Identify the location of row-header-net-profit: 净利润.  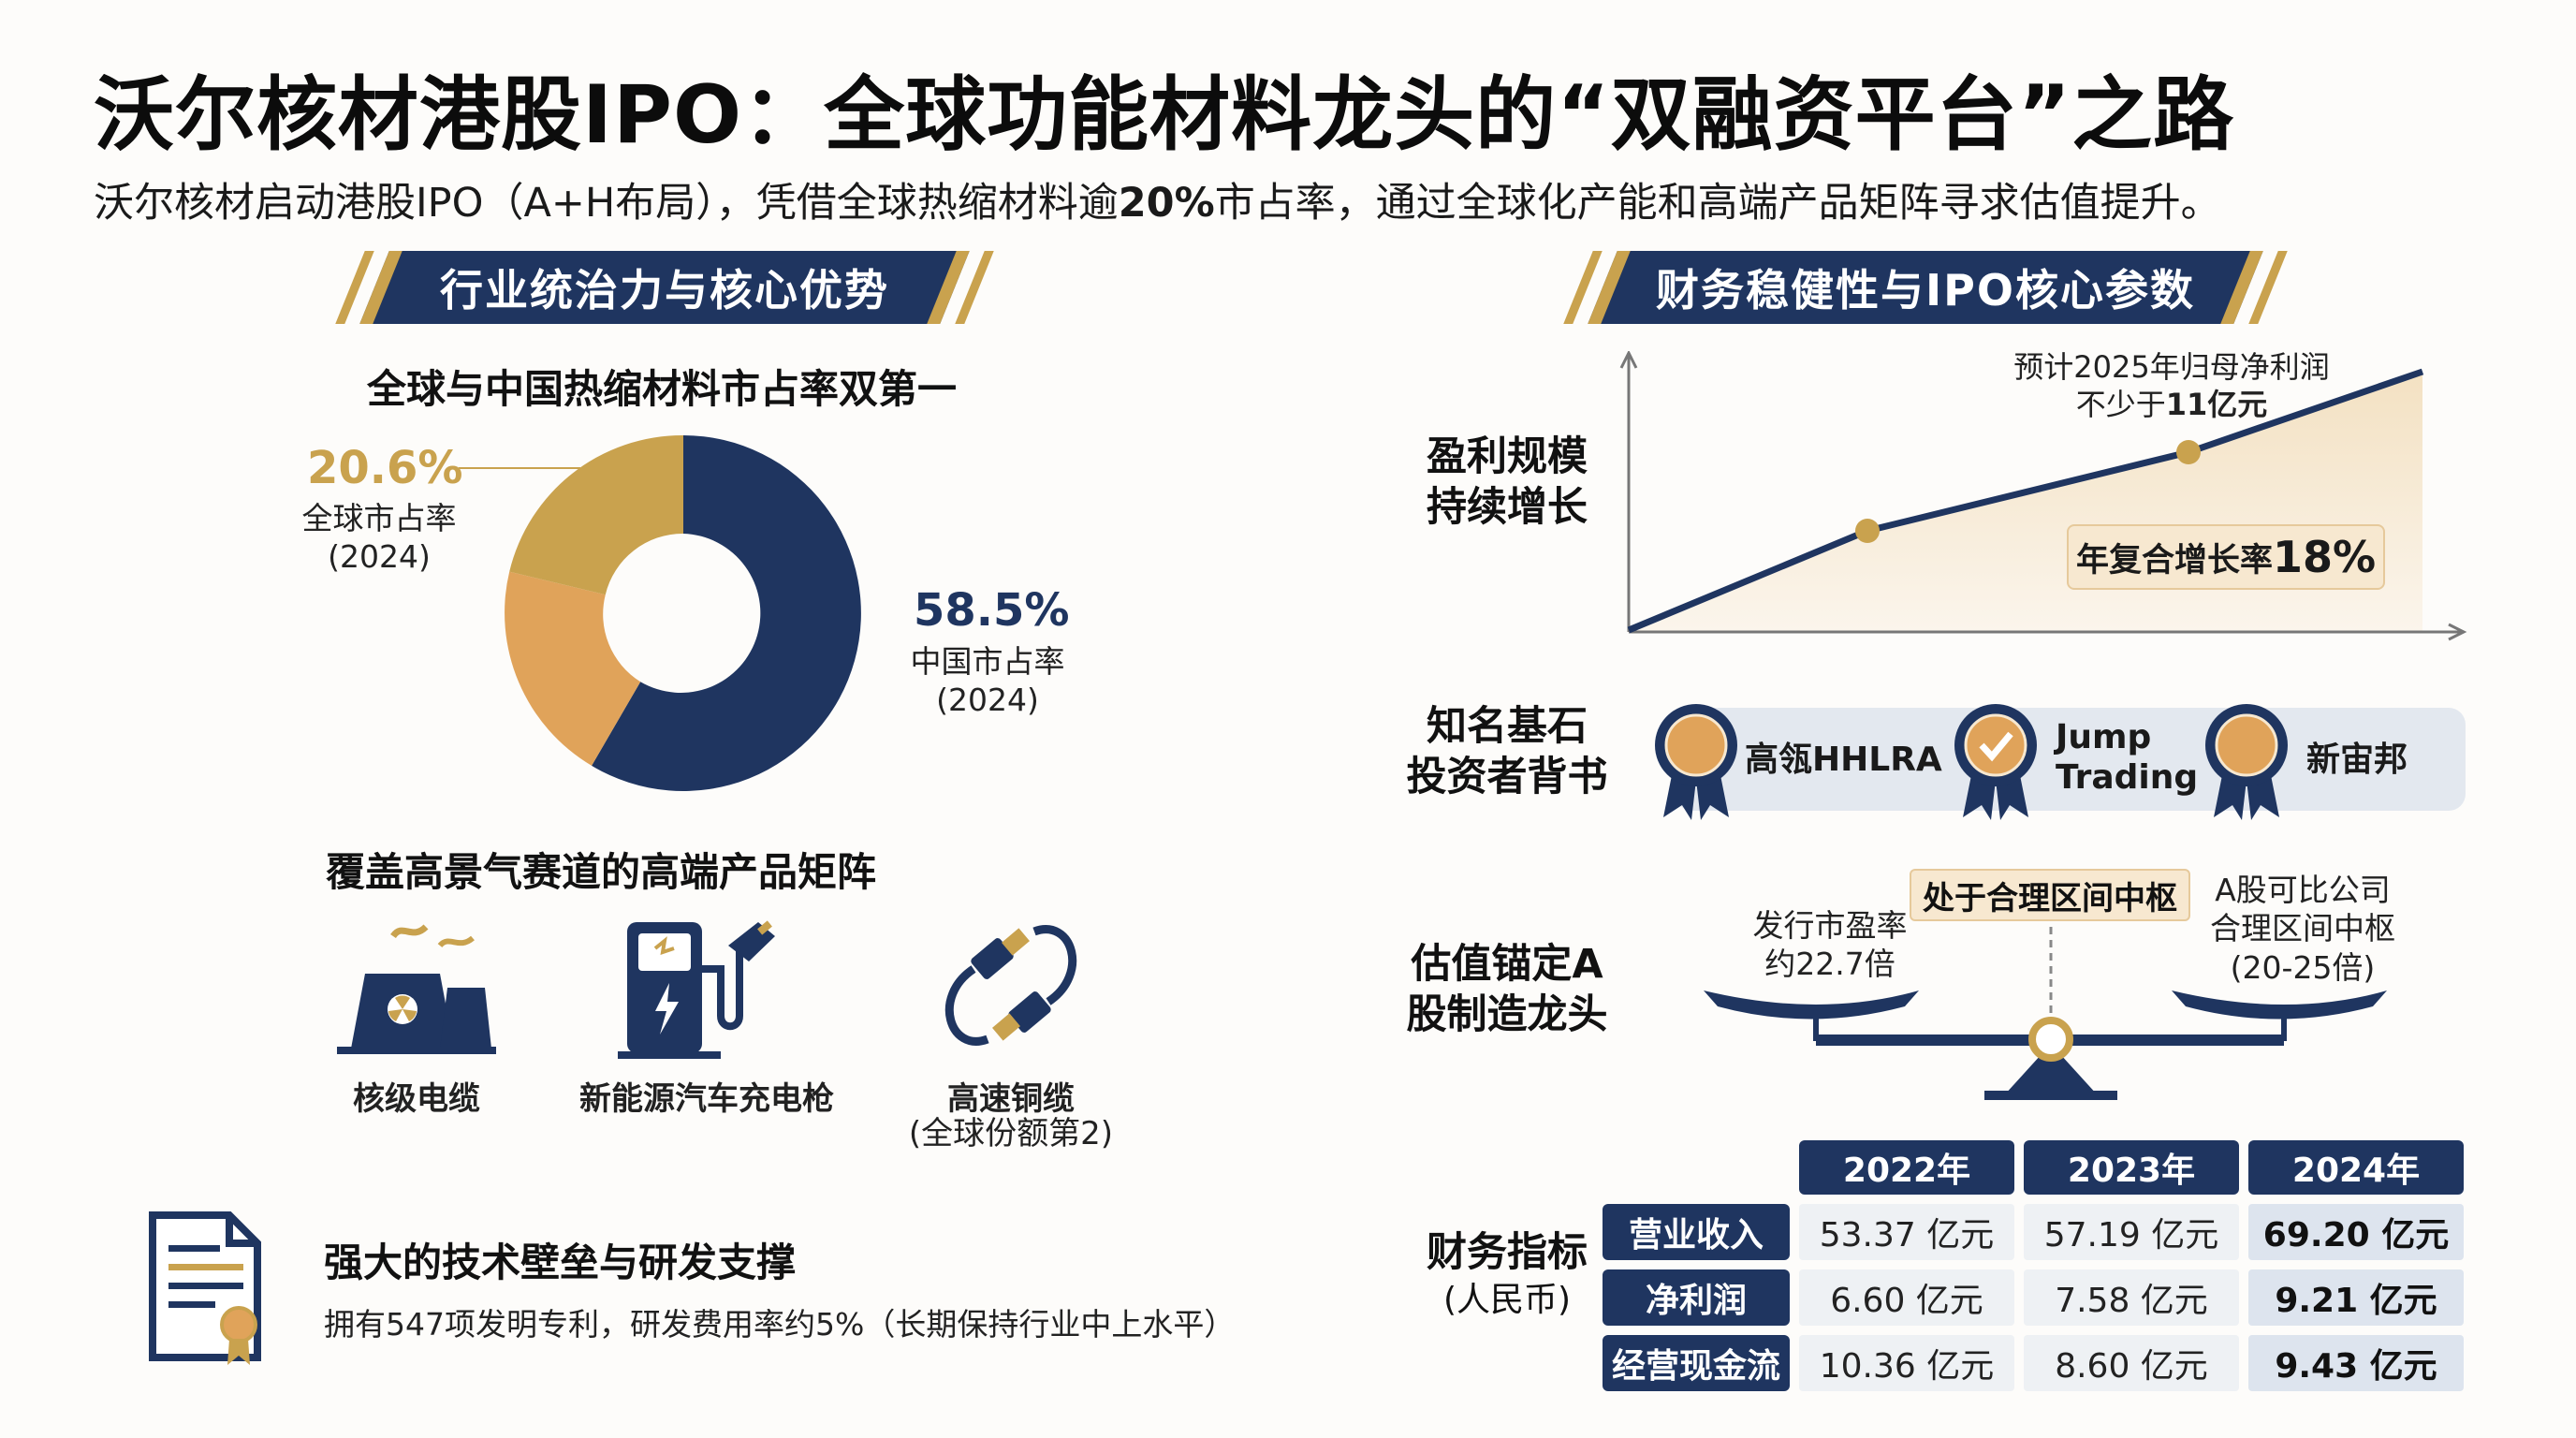
(1696, 1297).